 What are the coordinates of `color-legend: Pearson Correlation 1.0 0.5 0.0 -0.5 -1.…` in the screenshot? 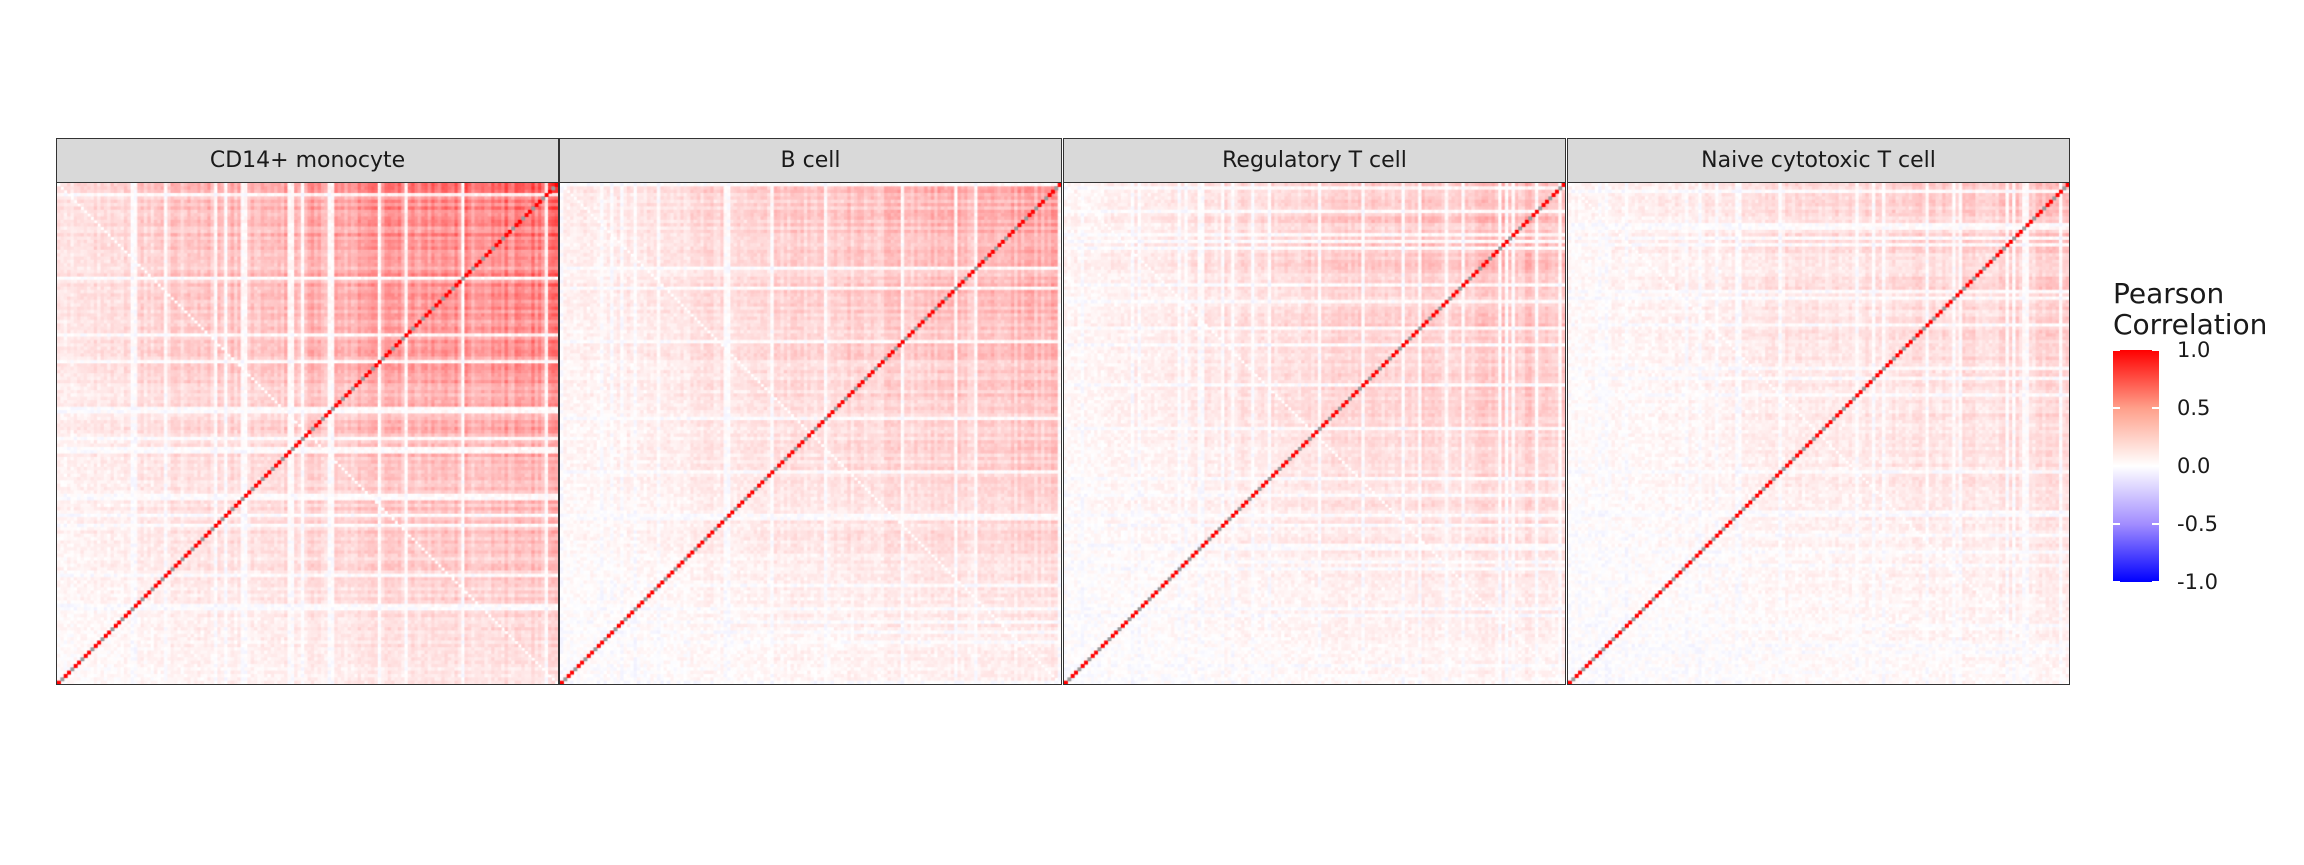 It's located at (2193, 436).